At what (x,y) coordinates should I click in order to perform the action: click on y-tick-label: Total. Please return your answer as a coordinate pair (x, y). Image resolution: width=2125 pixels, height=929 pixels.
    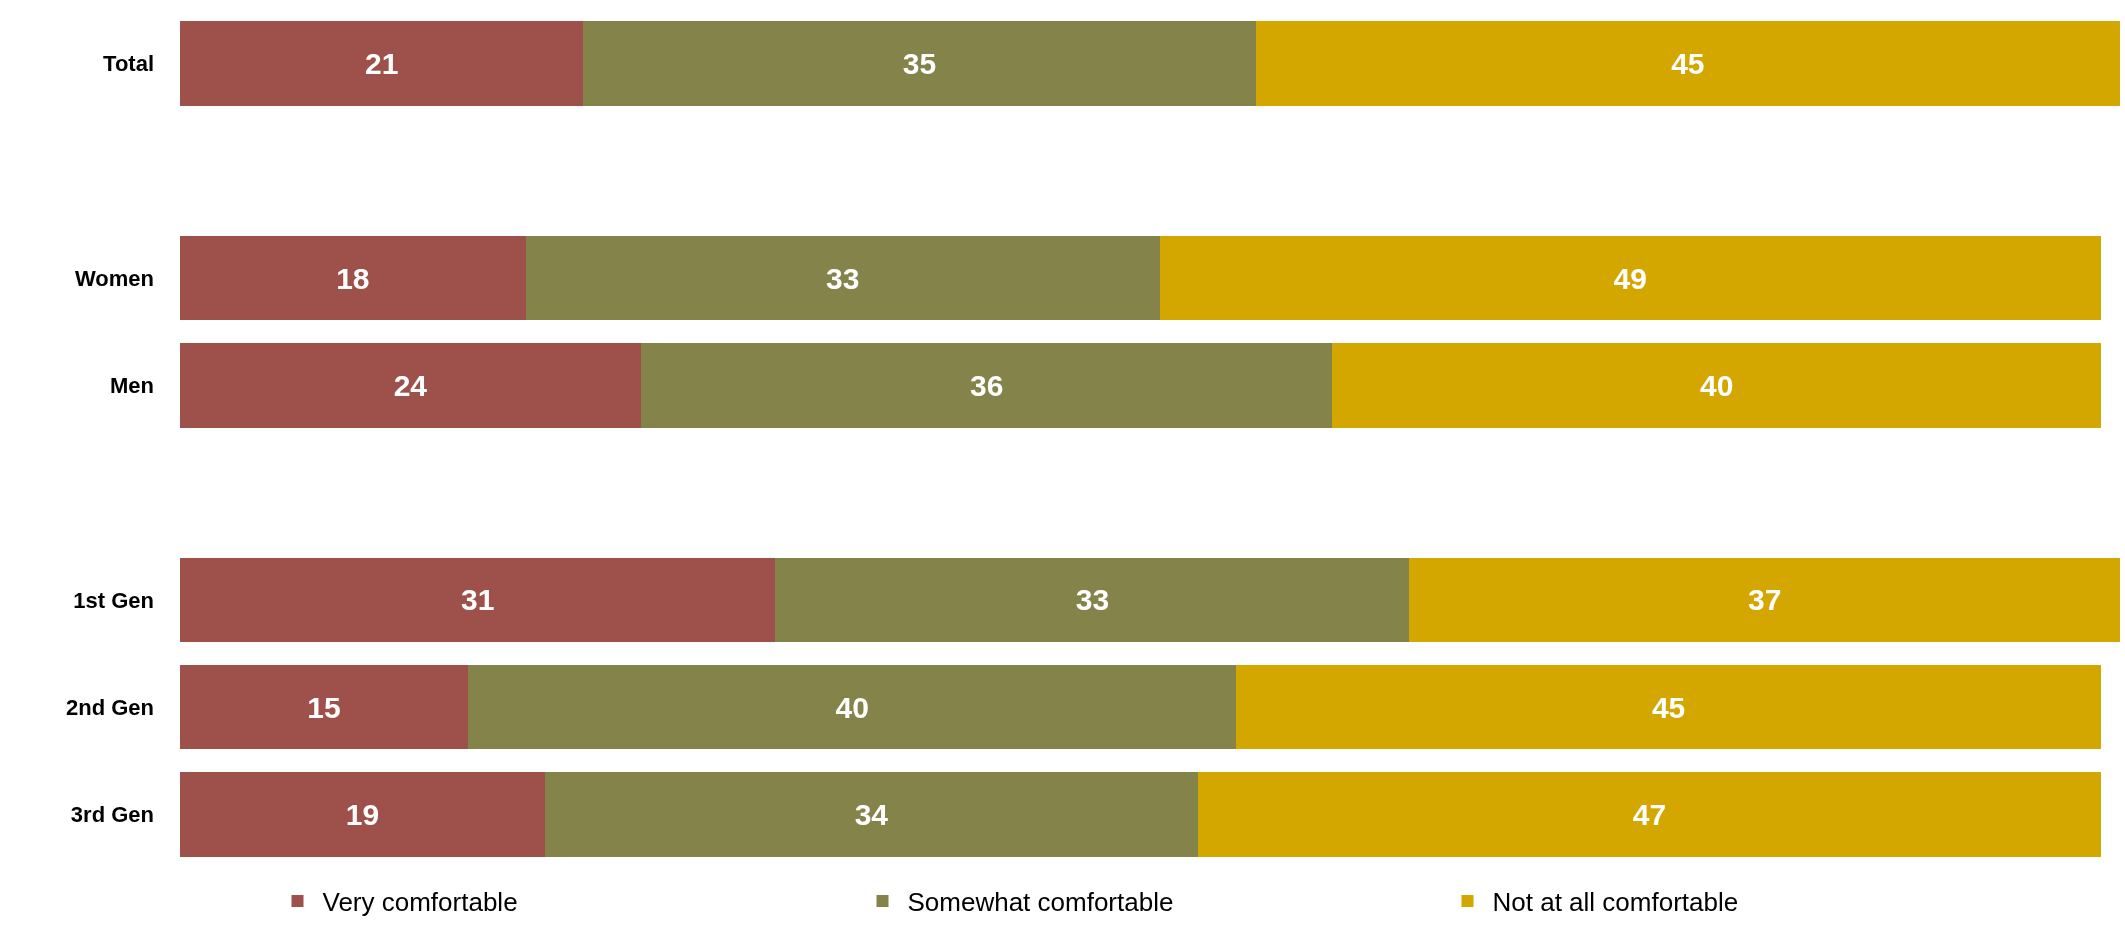
    Looking at the image, I should click on (128, 64).